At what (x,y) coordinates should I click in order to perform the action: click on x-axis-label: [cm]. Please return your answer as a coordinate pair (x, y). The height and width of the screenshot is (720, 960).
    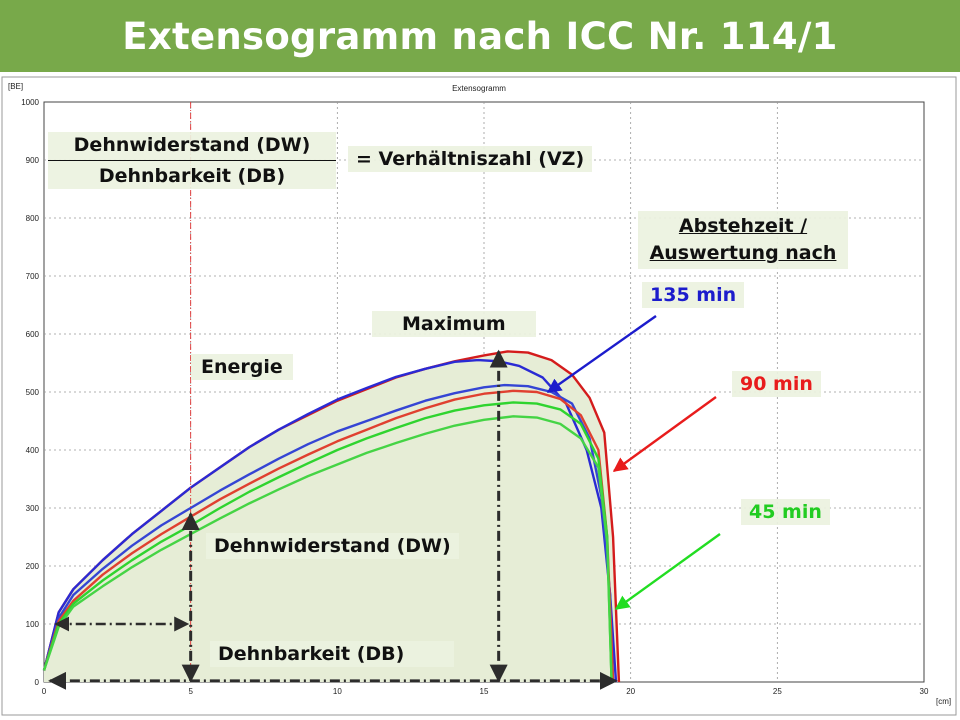
    Looking at the image, I should click on (943, 701).